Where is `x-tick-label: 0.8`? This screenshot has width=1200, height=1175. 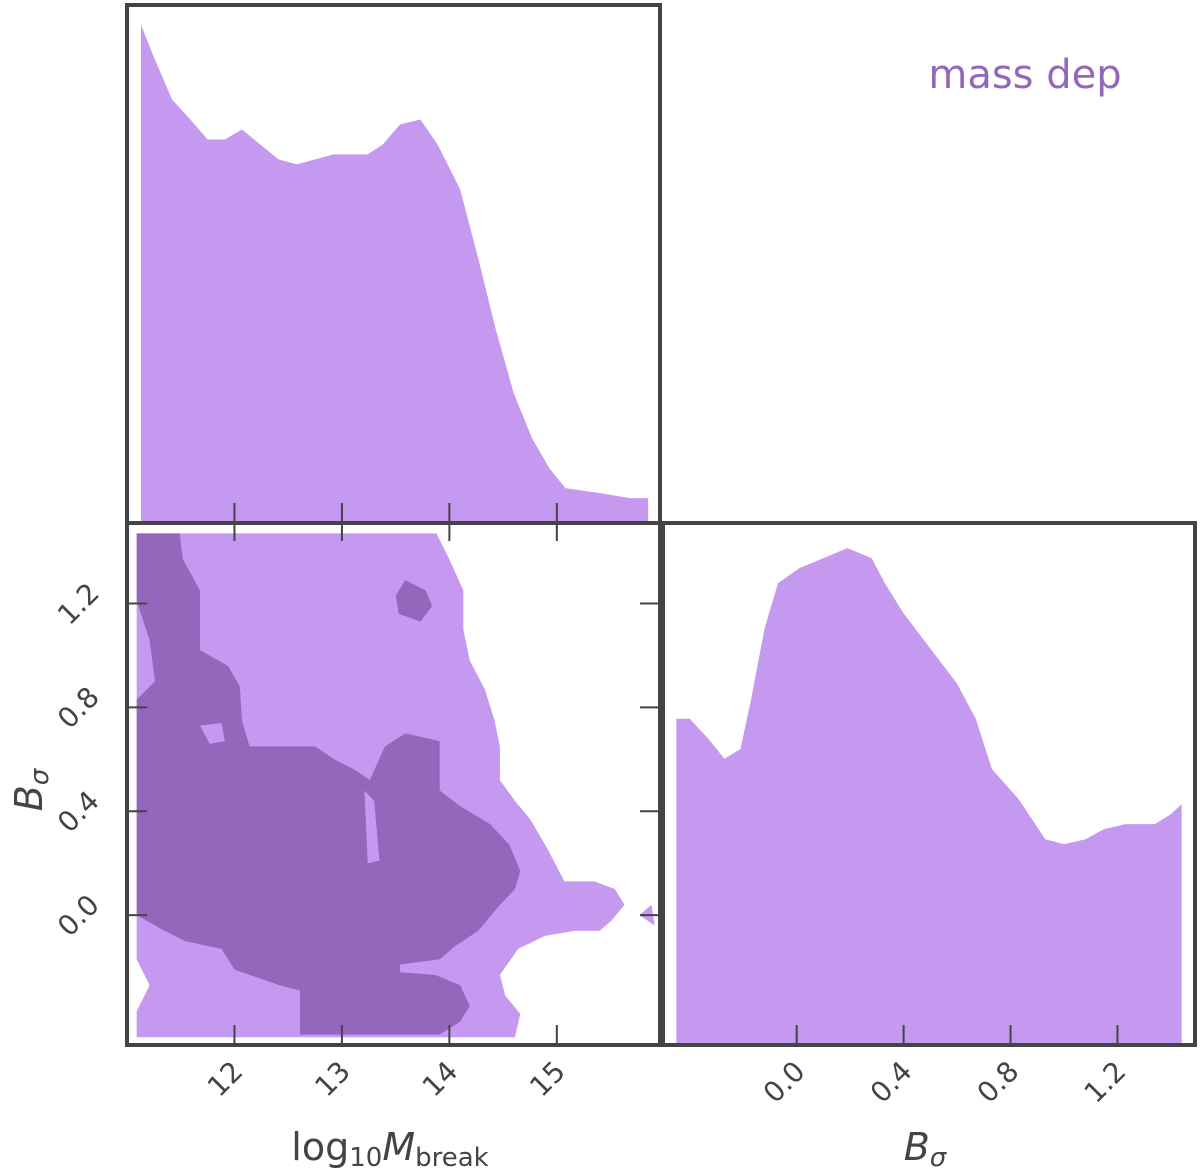 x-tick-label: 0.8 is located at coordinates (998, 1082).